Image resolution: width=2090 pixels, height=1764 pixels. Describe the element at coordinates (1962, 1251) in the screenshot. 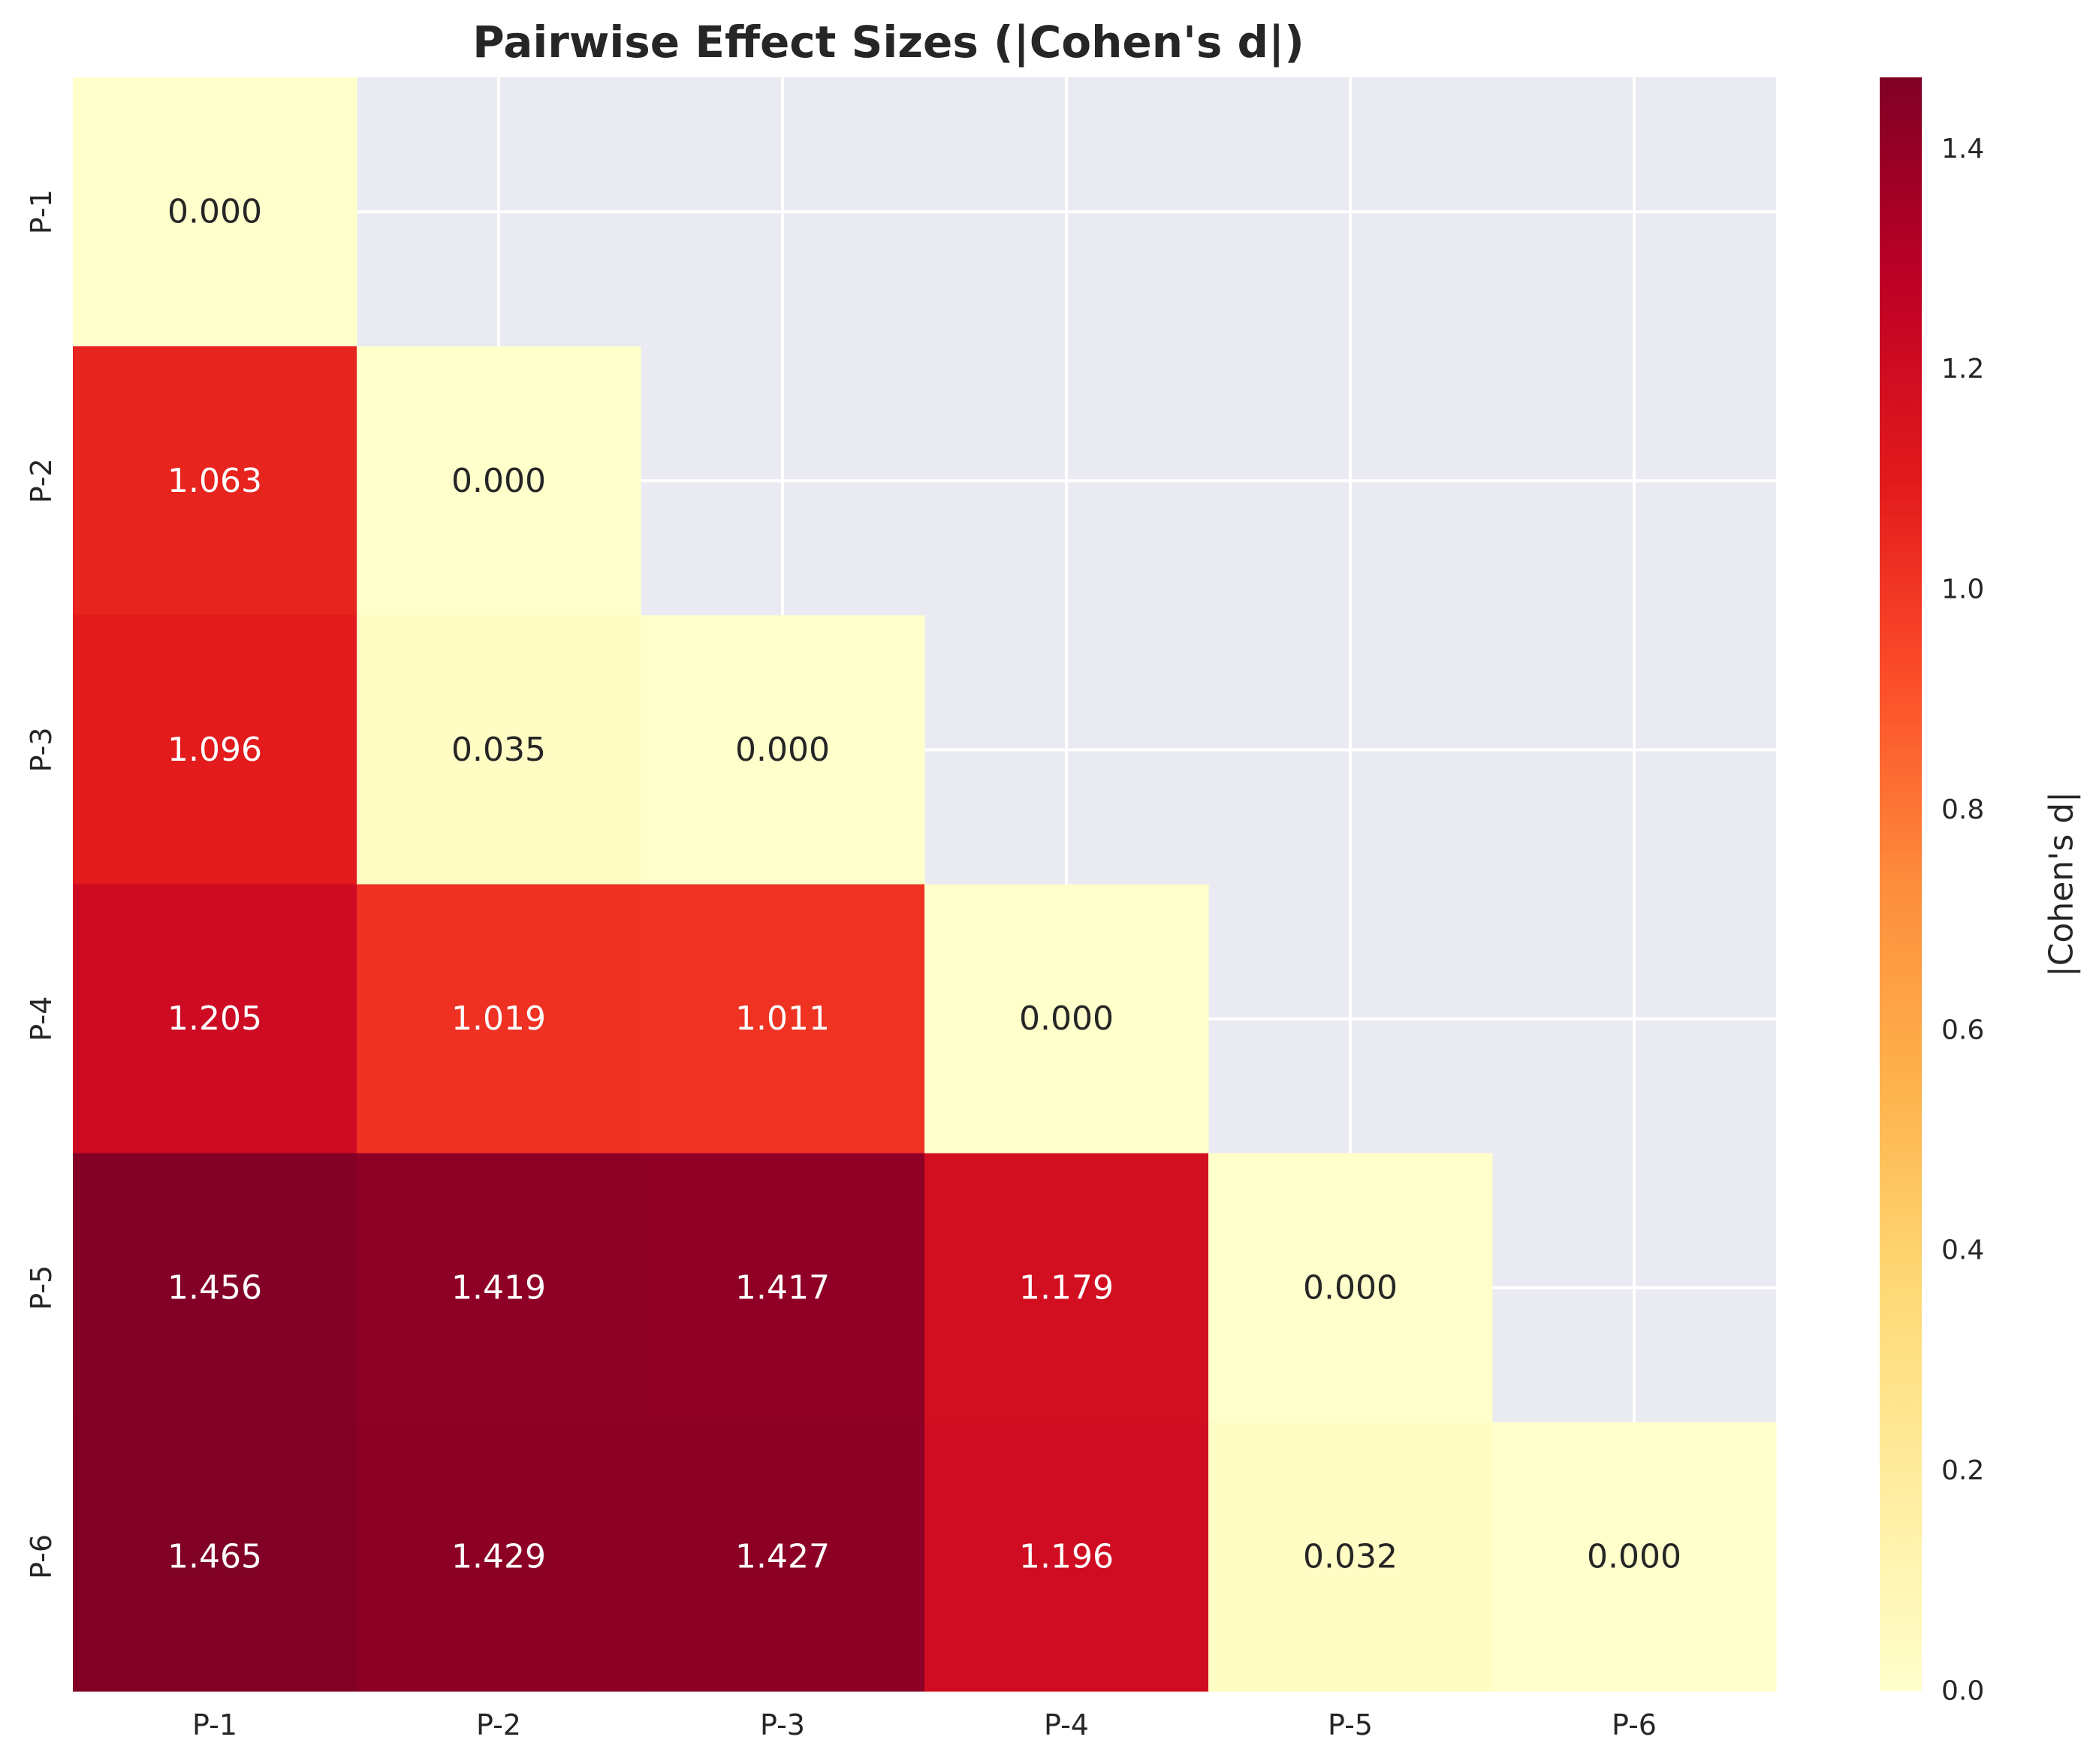

I see `colorbar-tick-label: 0.4` at that location.